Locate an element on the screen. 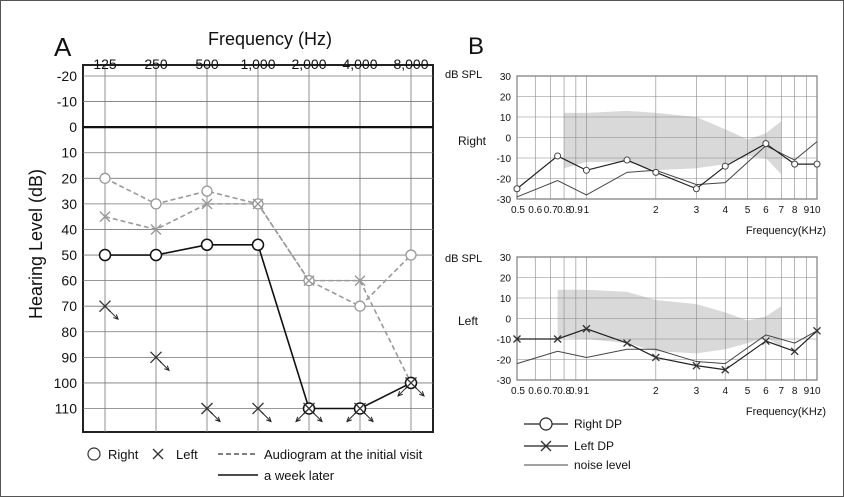 This screenshot has height=497, width=844. panel-b-lower-dp-line is located at coordinates (667, 349).